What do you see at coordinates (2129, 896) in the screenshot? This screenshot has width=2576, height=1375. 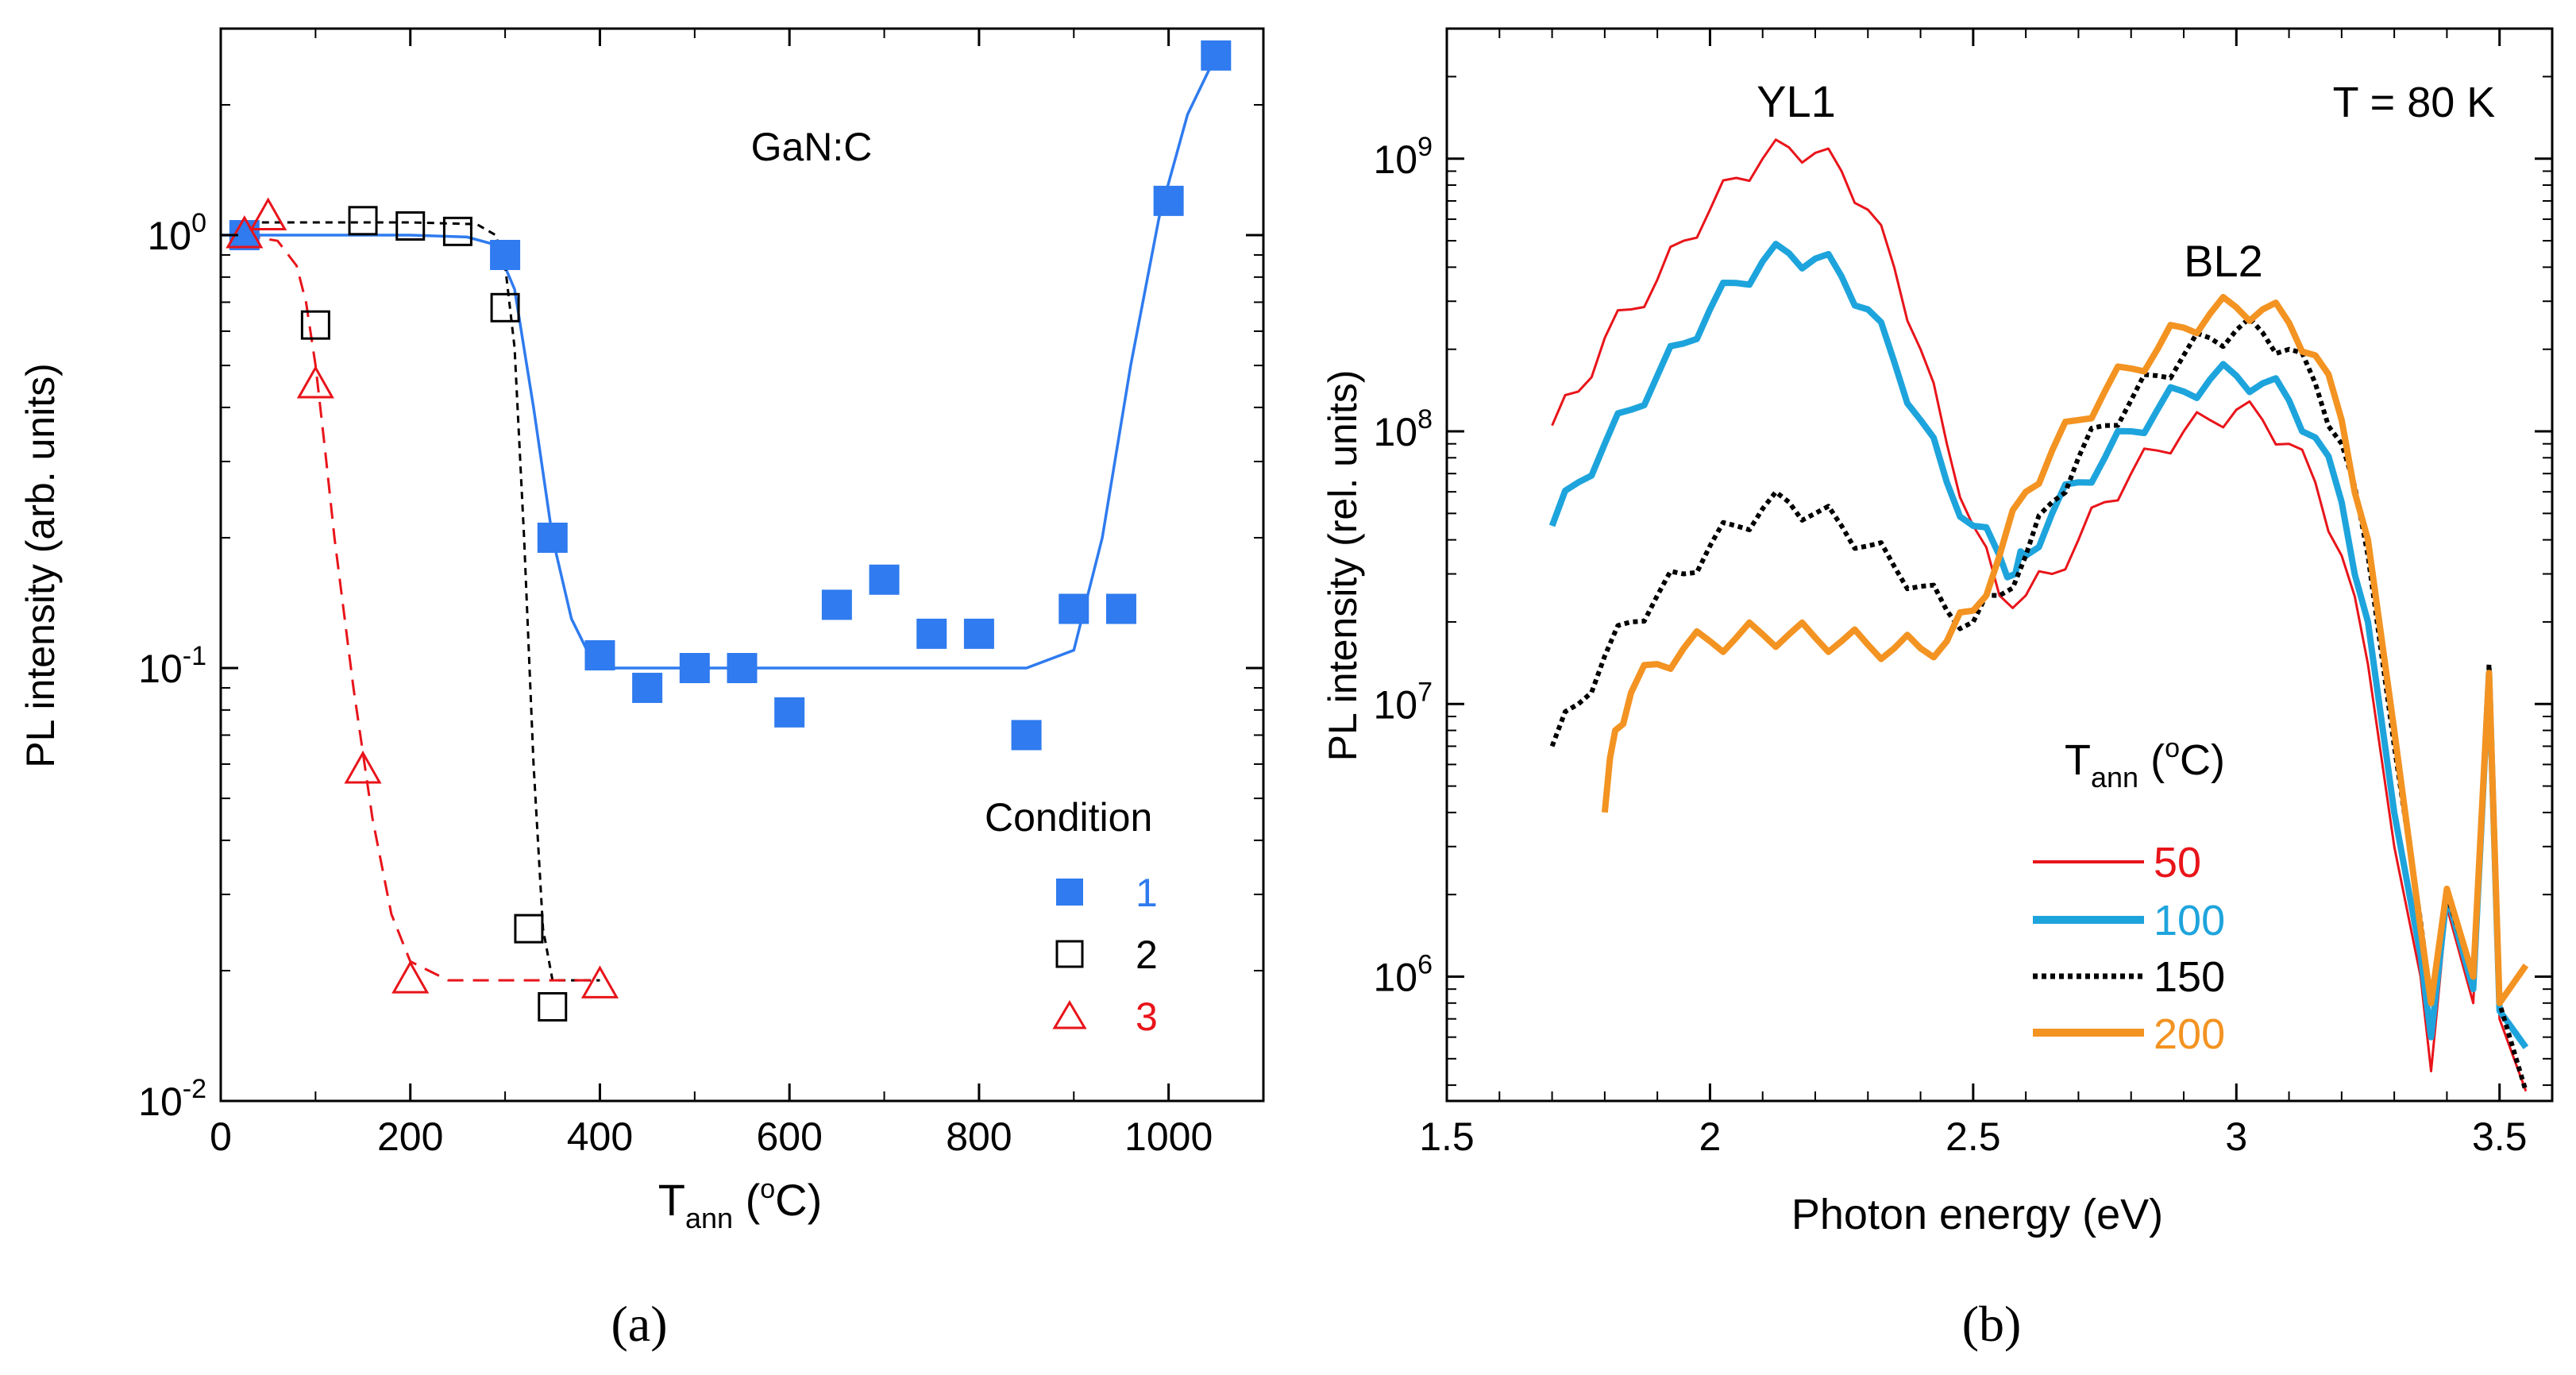 I see `panel-b-legend: Tann (oC) 50 100 150 200` at bounding box center [2129, 896].